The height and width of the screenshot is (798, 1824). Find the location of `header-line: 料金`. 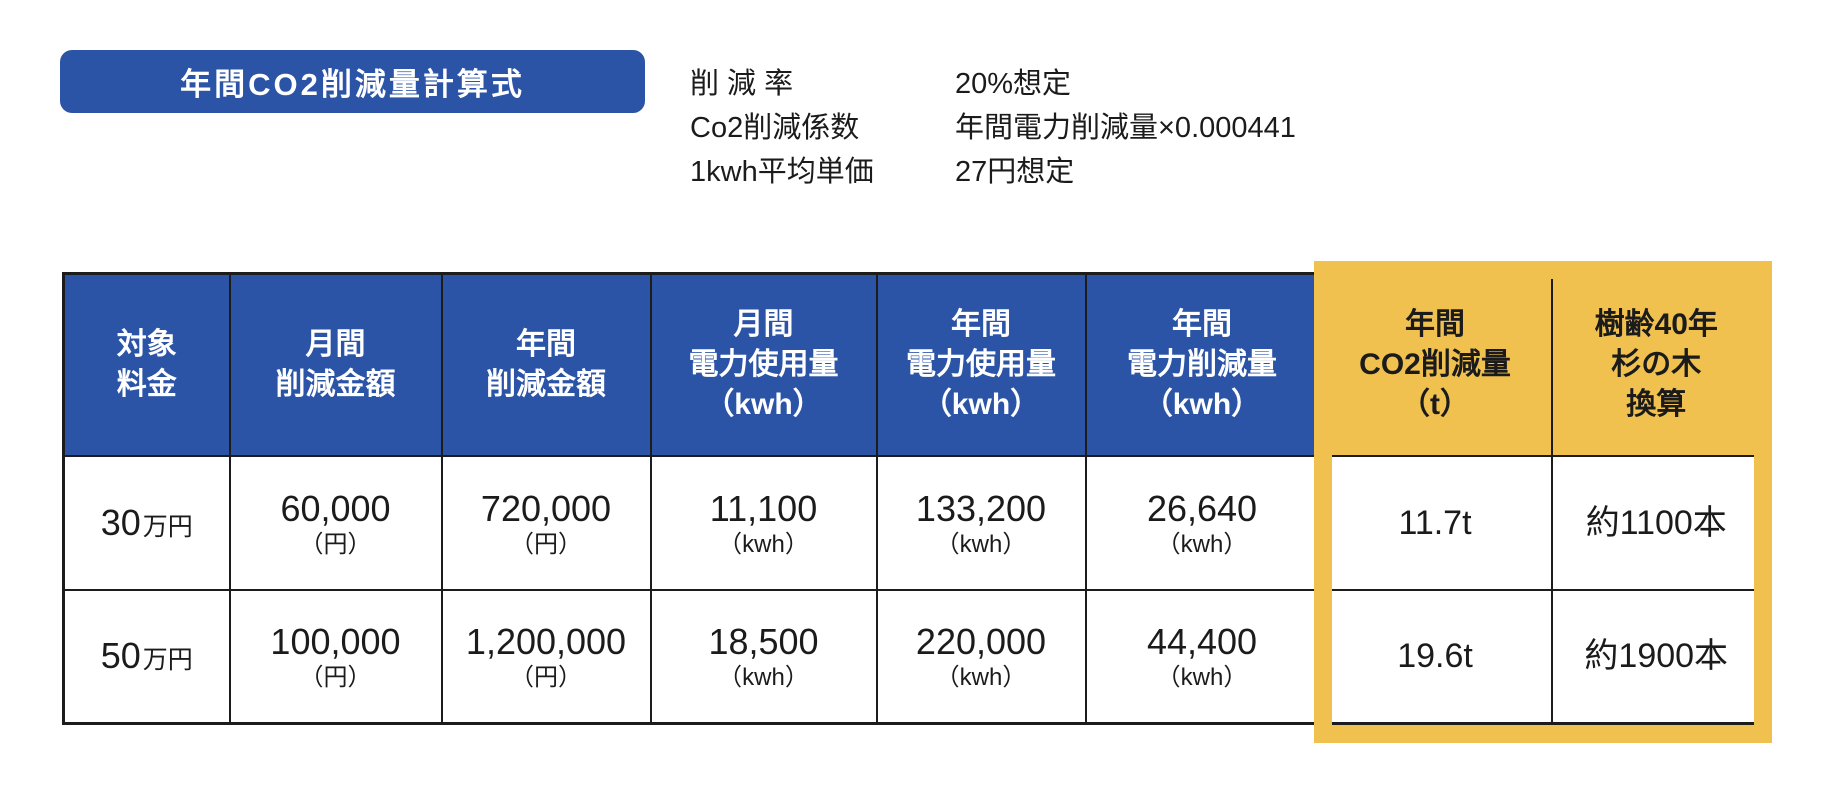

header-line: 料金 is located at coordinates (146, 384).